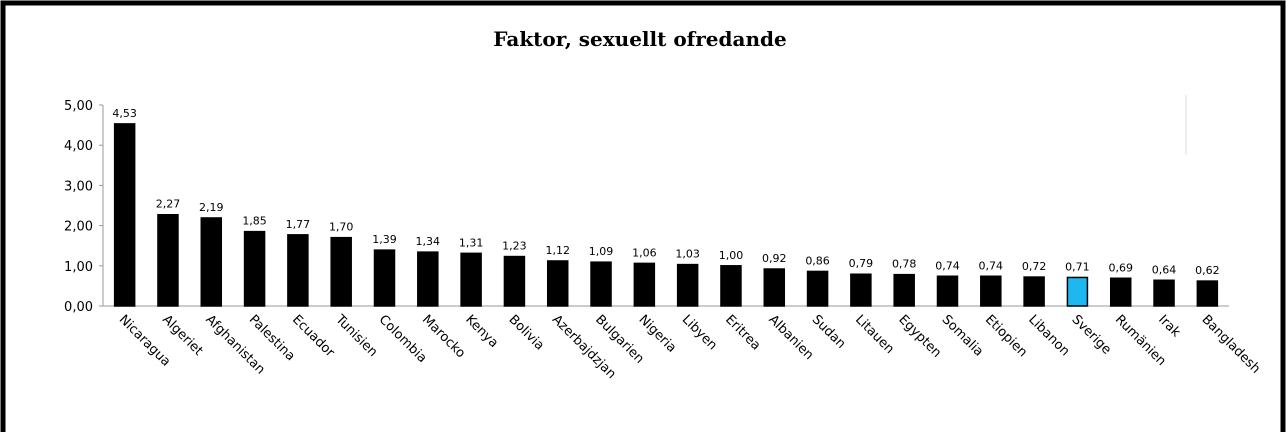 This screenshot has height=432, width=1286. I want to click on value-label: 1,85, so click(254, 221).